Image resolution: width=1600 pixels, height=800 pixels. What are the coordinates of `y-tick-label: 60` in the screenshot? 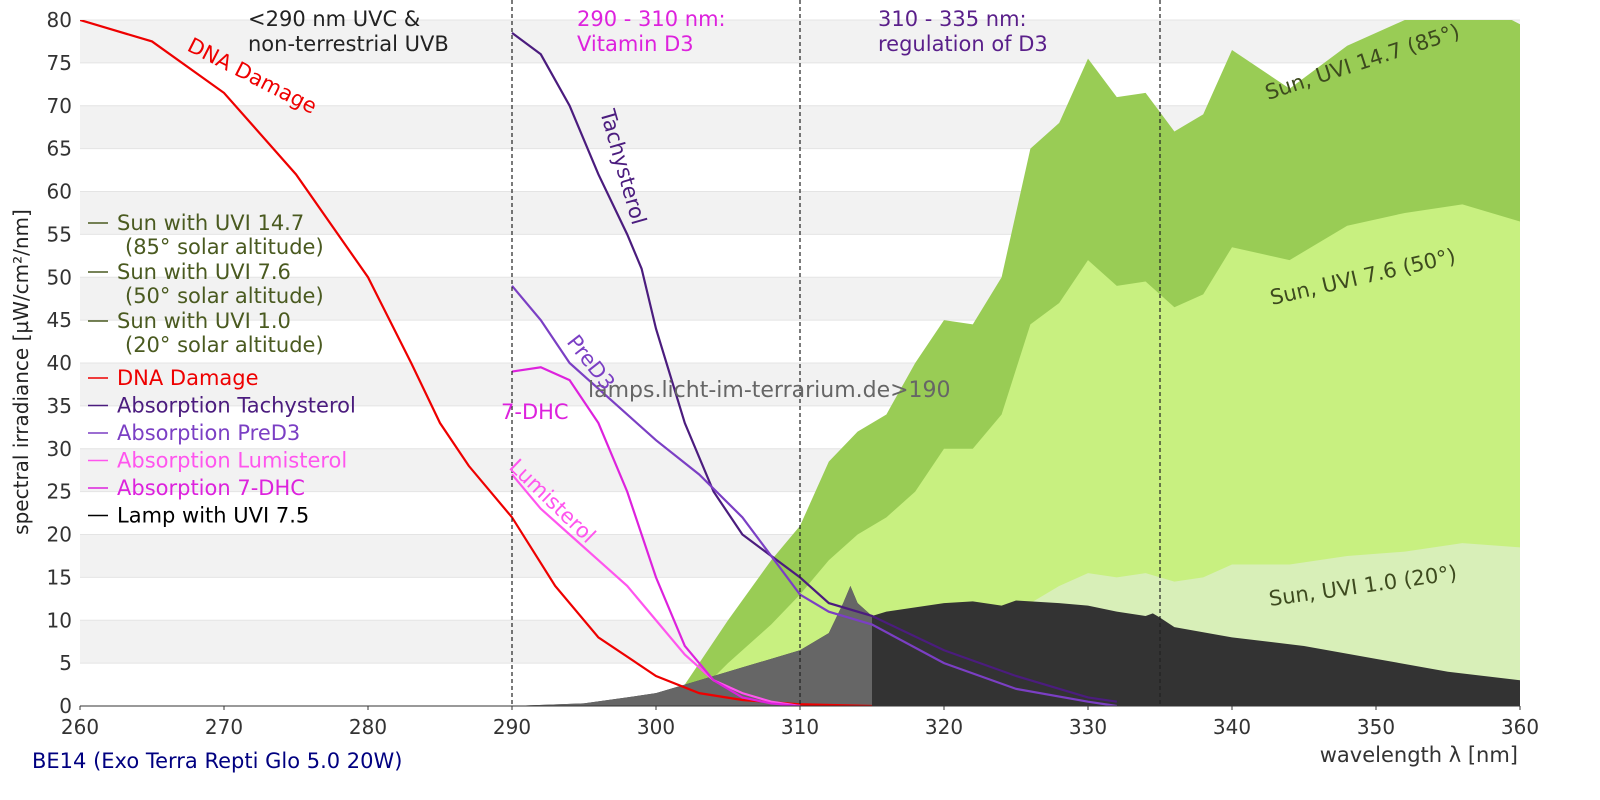 It's located at (59, 192).